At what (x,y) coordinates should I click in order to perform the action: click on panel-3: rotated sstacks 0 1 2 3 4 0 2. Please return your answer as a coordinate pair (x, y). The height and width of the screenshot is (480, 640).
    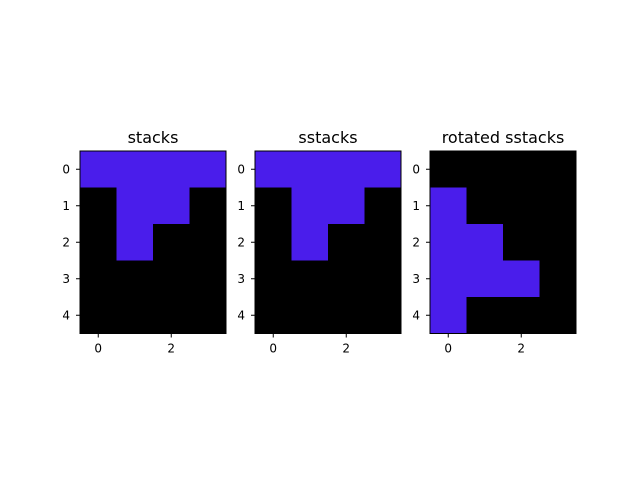
    Looking at the image, I should click on (494, 242).